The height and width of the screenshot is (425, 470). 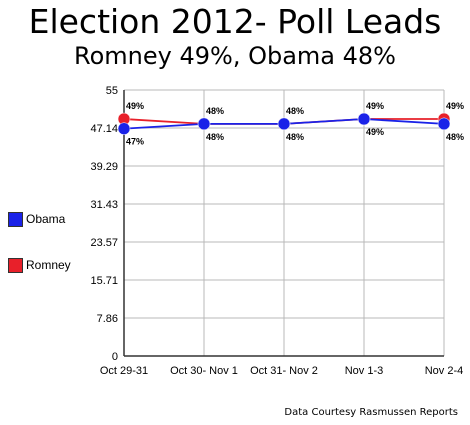 What do you see at coordinates (104, 205) in the screenshot?
I see `y-tick-label: 31.43` at bounding box center [104, 205].